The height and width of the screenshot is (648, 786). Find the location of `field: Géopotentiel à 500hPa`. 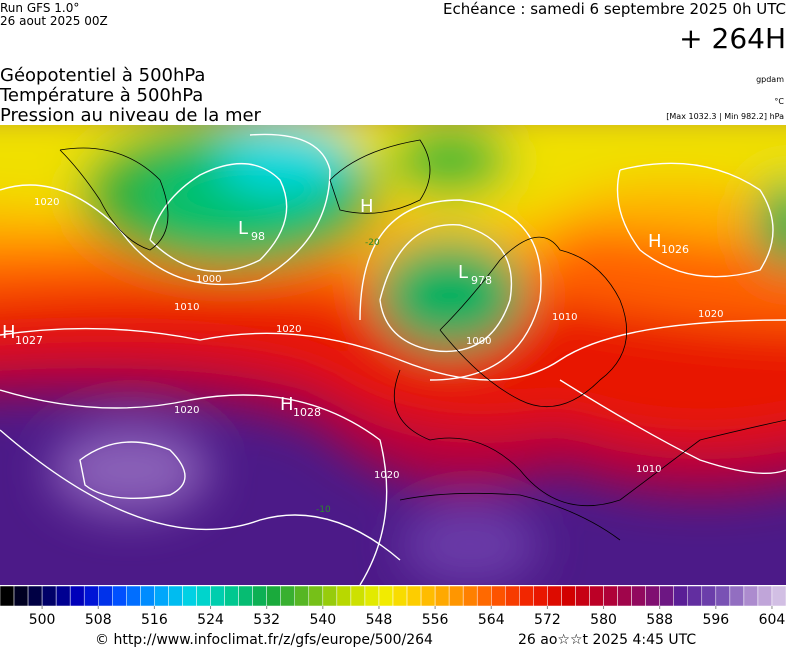

field: Géopotentiel à 500hPa is located at coordinates (102, 75).